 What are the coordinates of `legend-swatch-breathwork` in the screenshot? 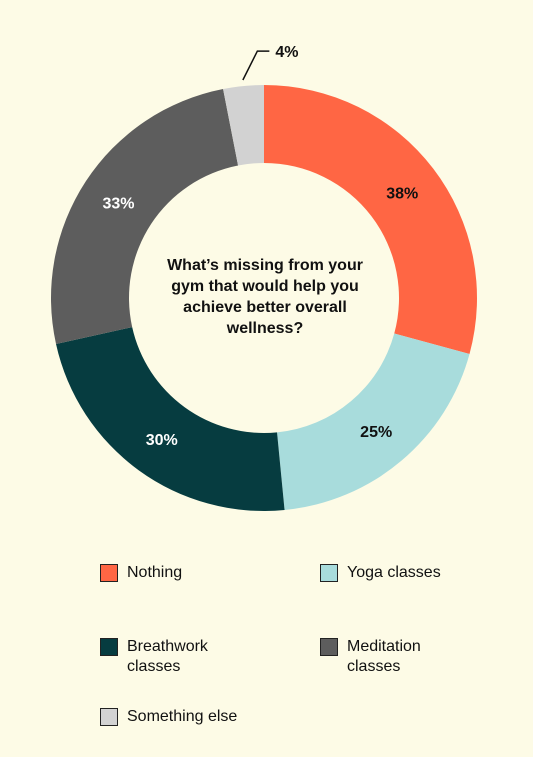 It's located at (109, 647).